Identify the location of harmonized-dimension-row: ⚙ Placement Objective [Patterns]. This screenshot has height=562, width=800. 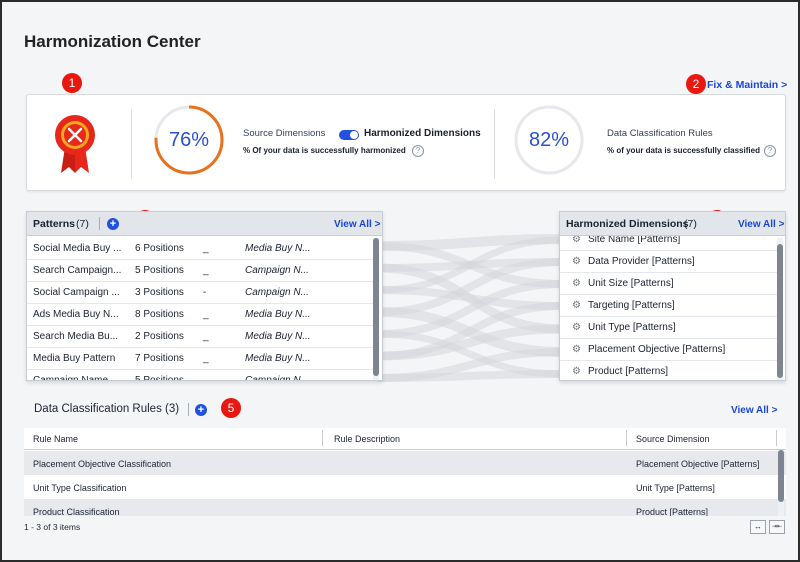
(669, 350).